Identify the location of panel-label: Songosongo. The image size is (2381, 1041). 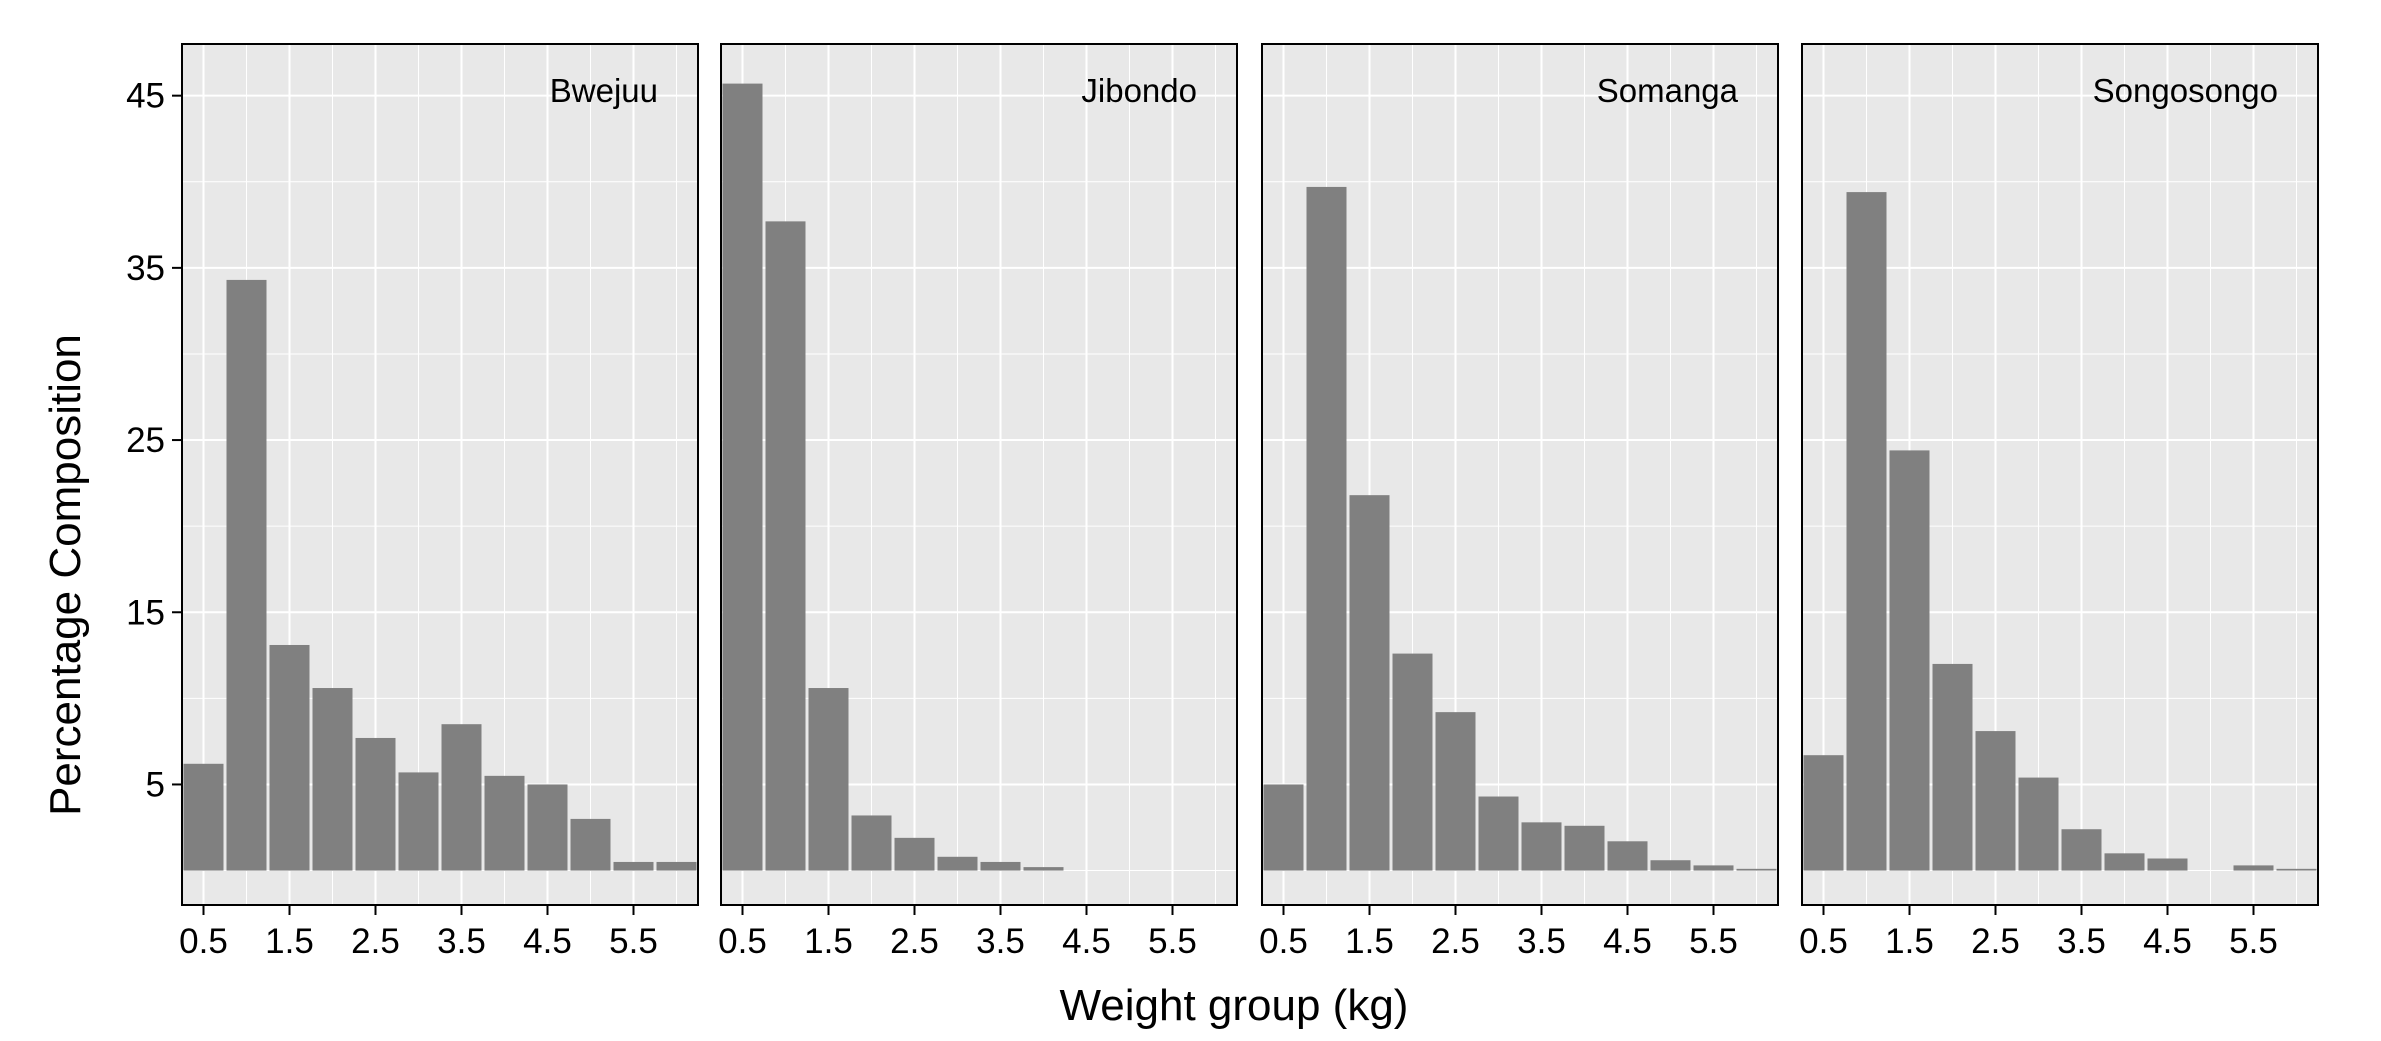
(2185, 90).